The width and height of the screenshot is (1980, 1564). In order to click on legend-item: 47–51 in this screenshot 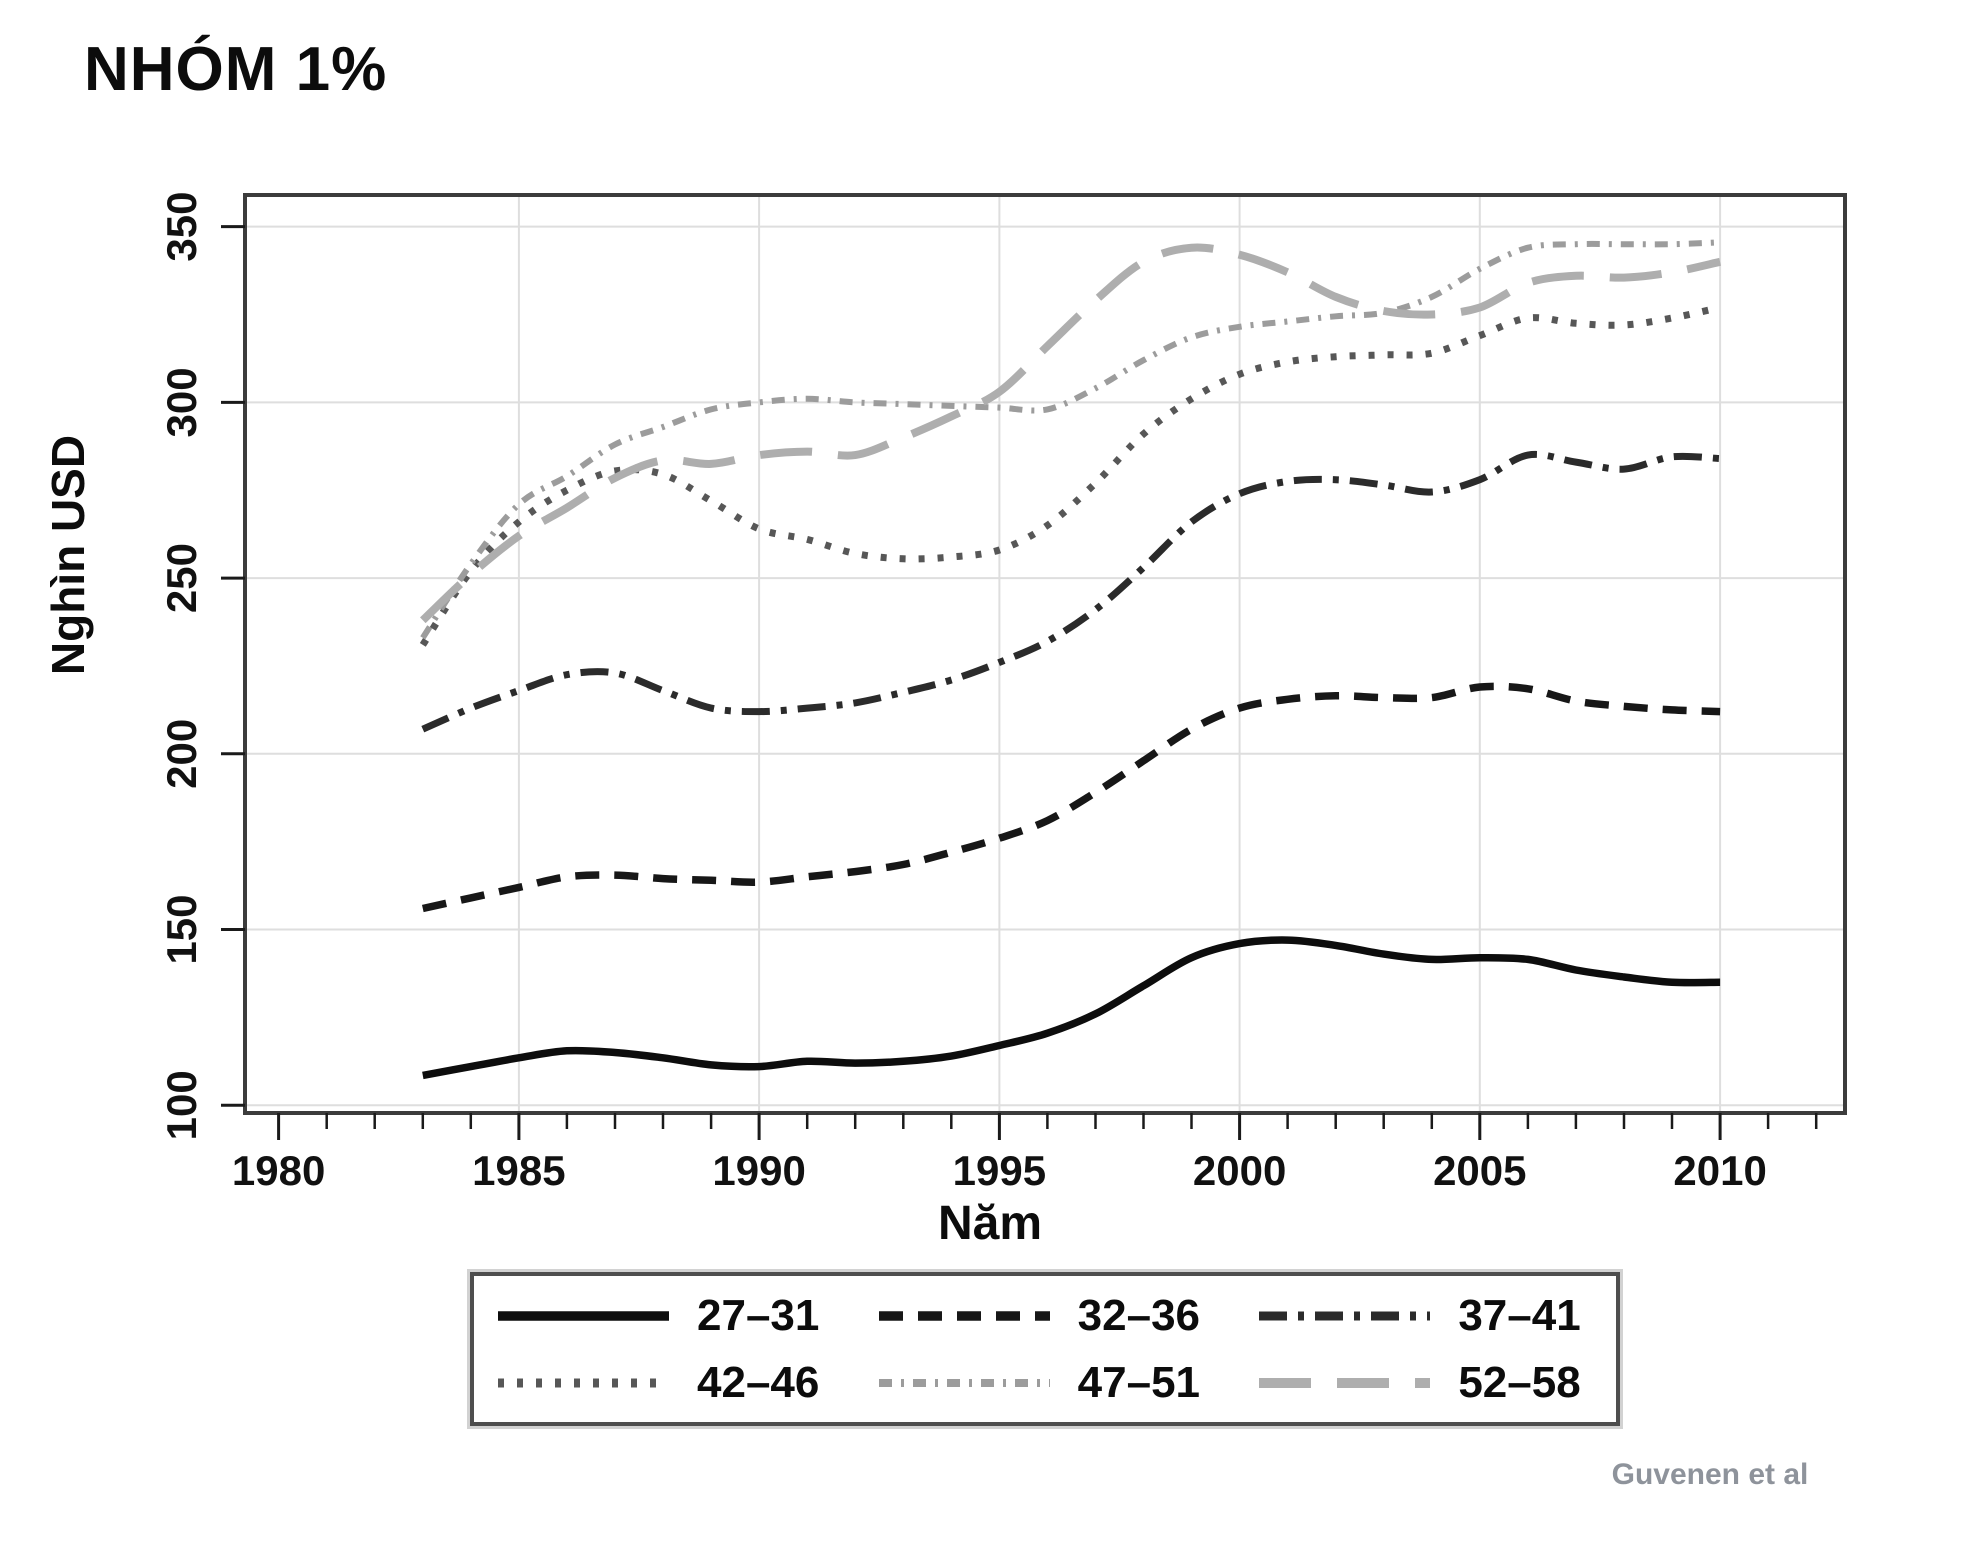, I will do `click(1045, 1383)`.